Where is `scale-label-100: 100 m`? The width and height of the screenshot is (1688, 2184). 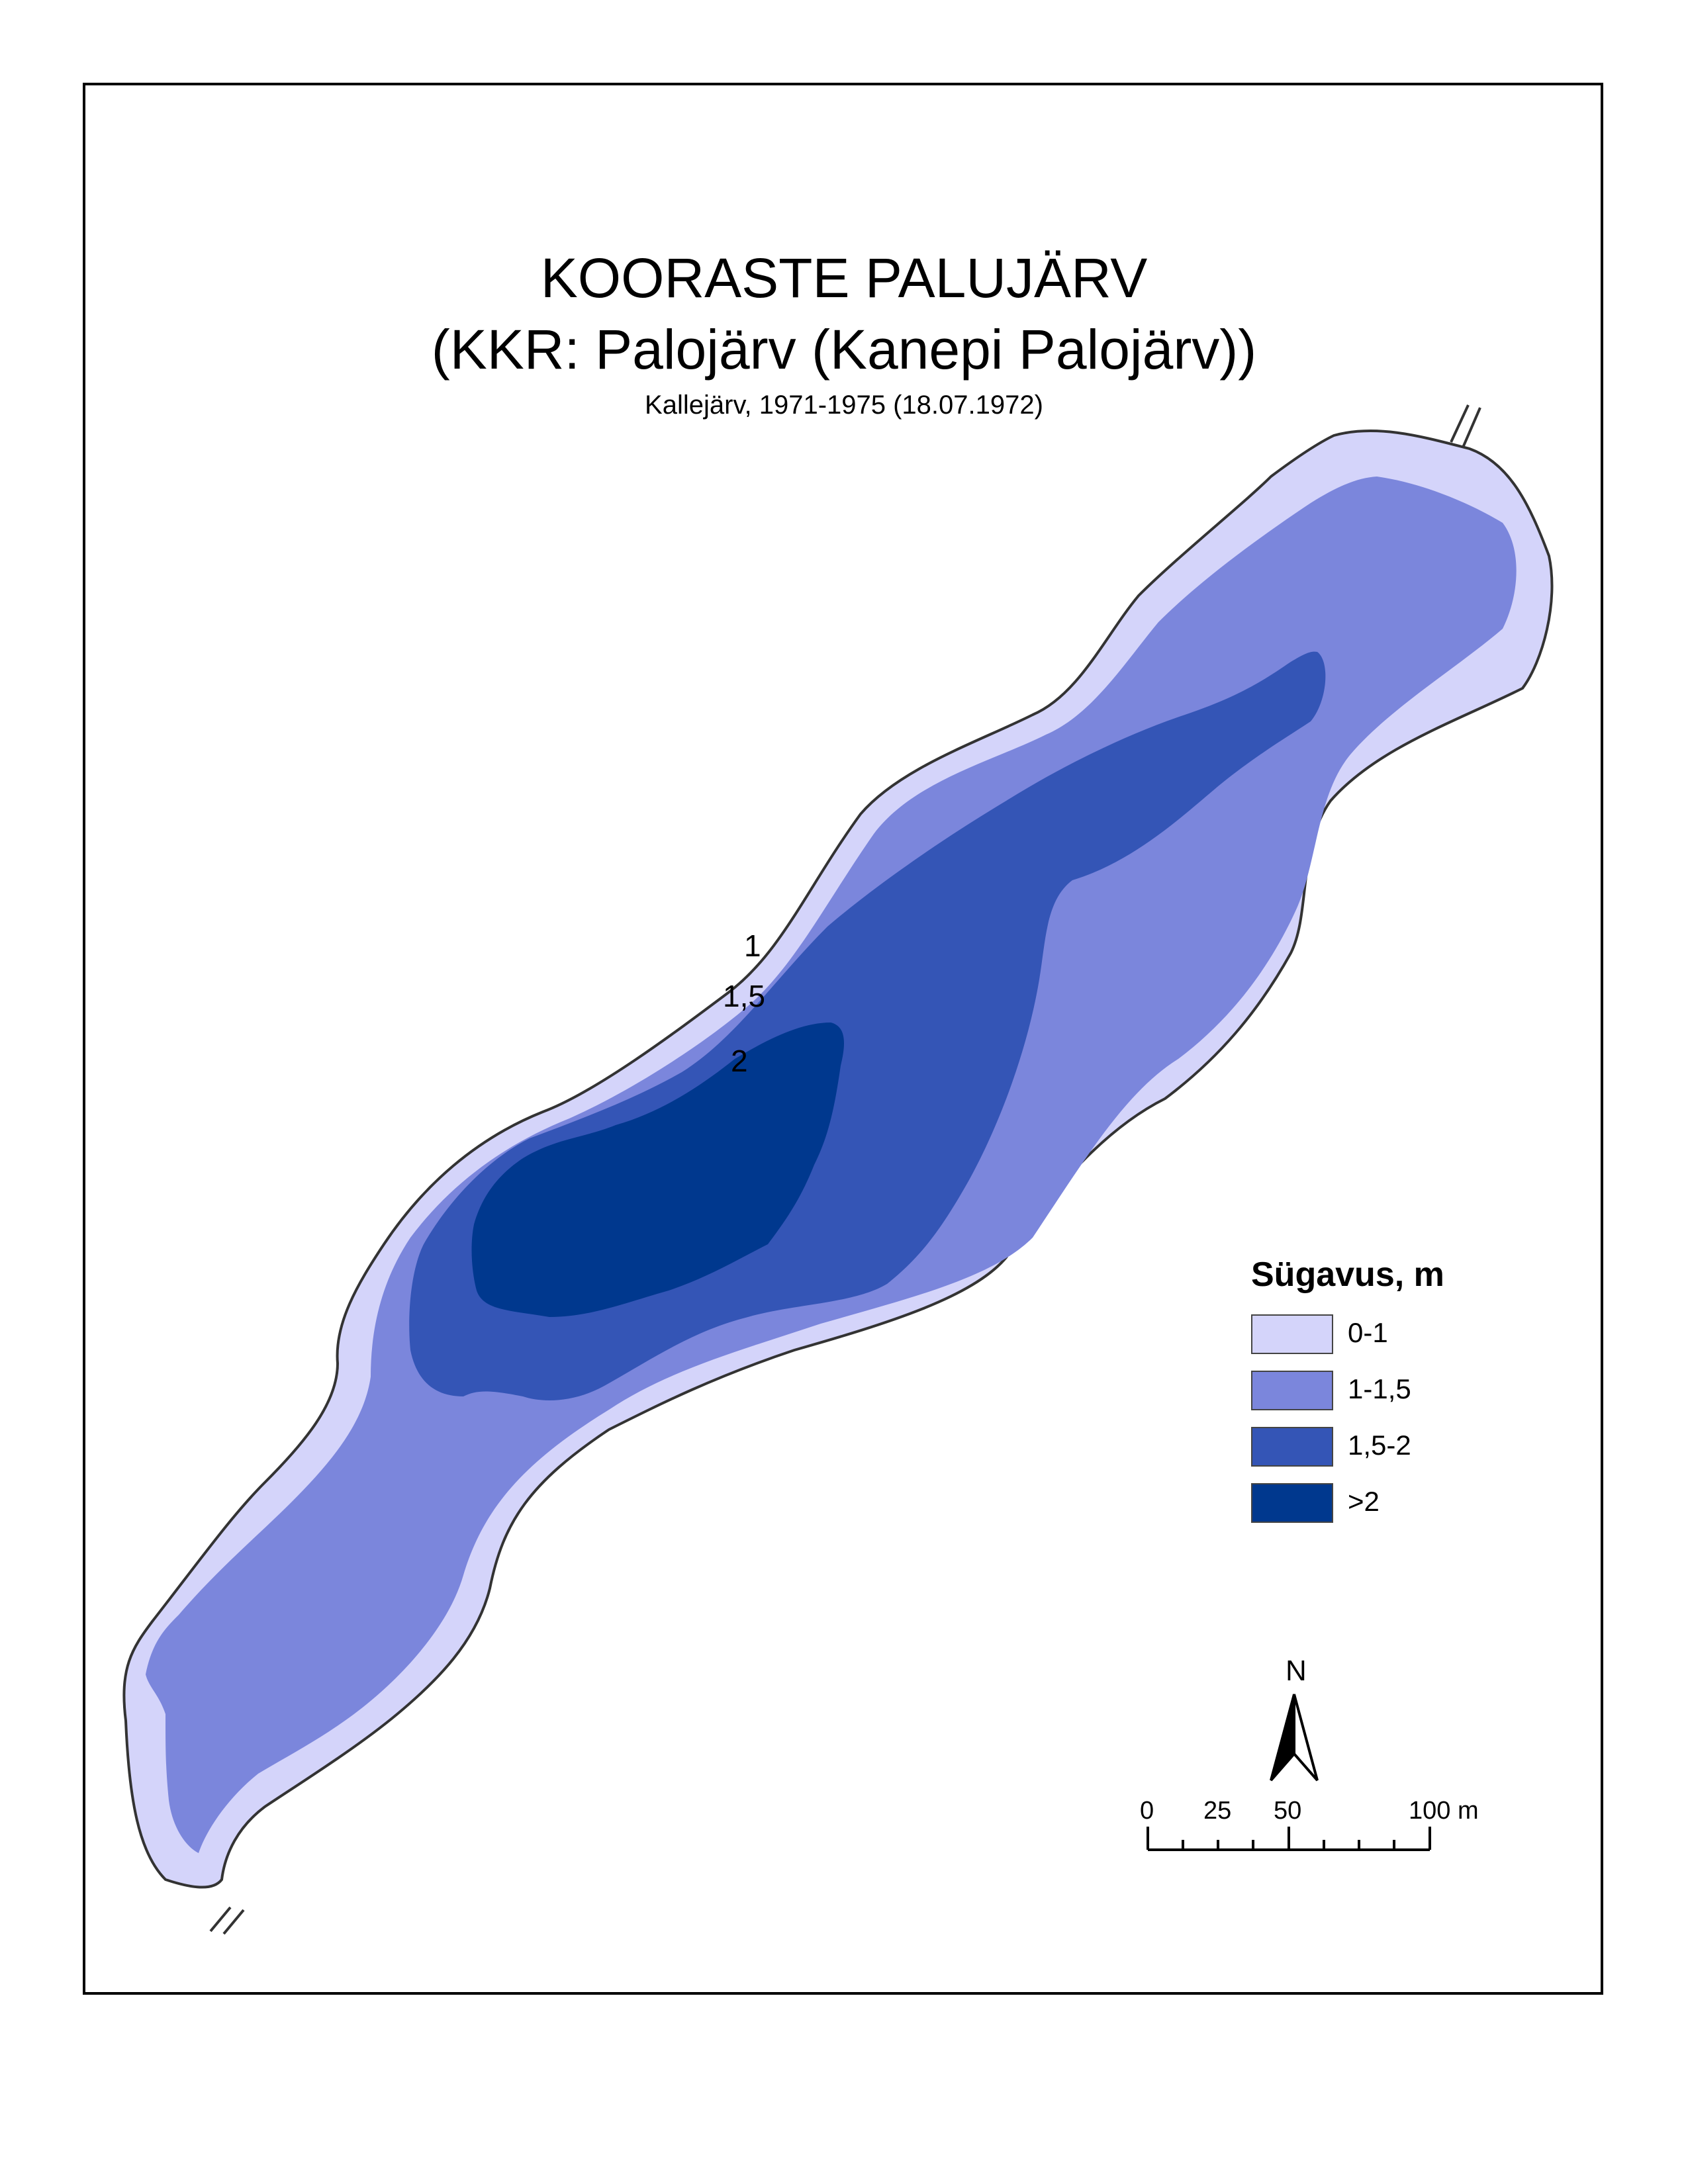 scale-label-100: 100 m is located at coordinates (1444, 1811).